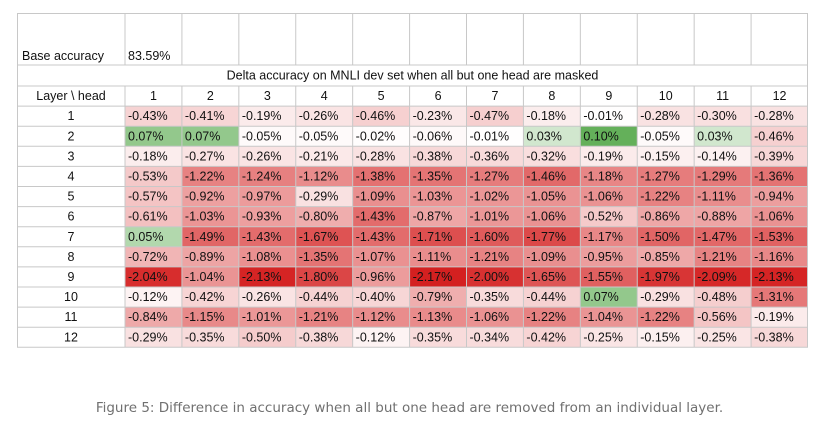 This screenshot has width=819, height=426. I want to click on column-header-5: 5, so click(381, 96).